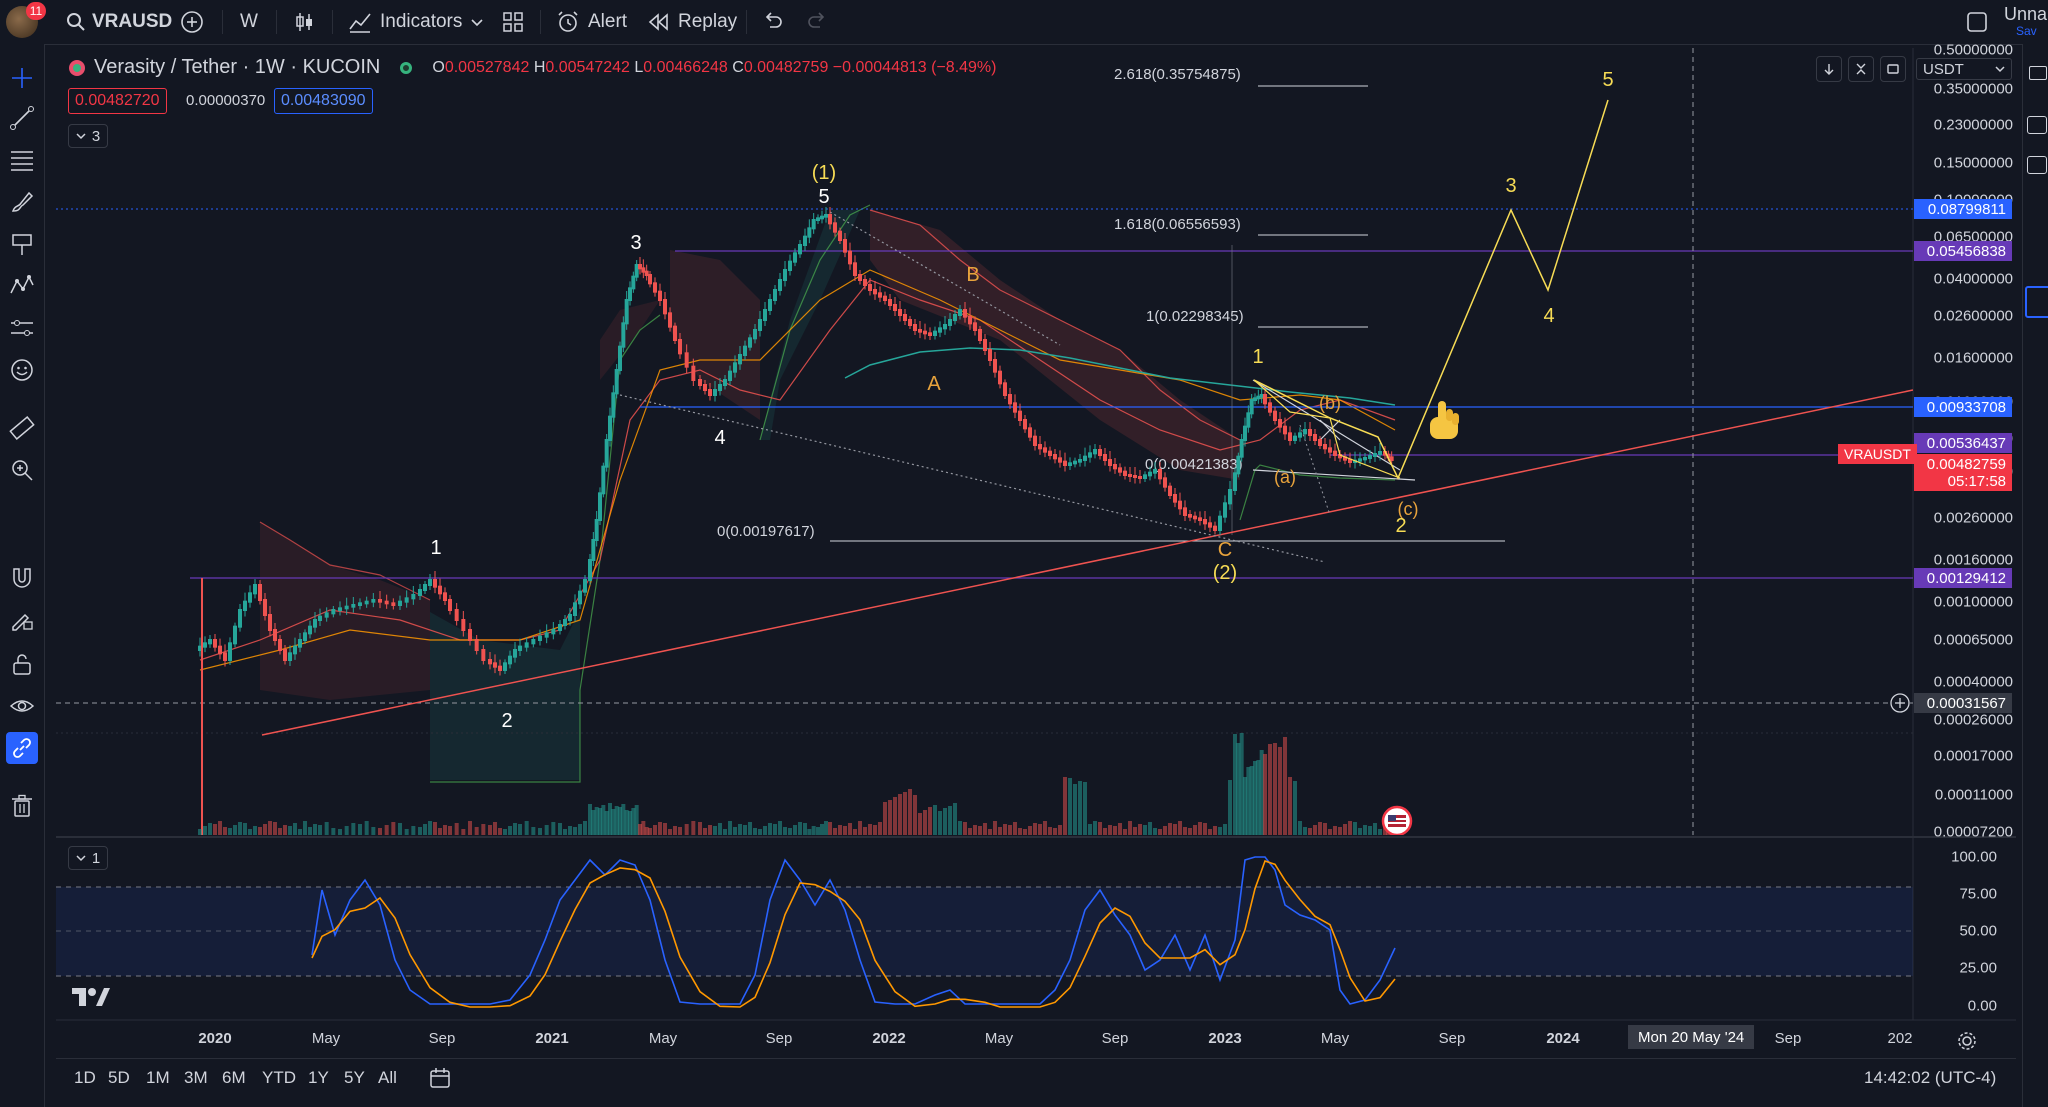  I want to click on alerts-panel-icon, so click(2037, 125).